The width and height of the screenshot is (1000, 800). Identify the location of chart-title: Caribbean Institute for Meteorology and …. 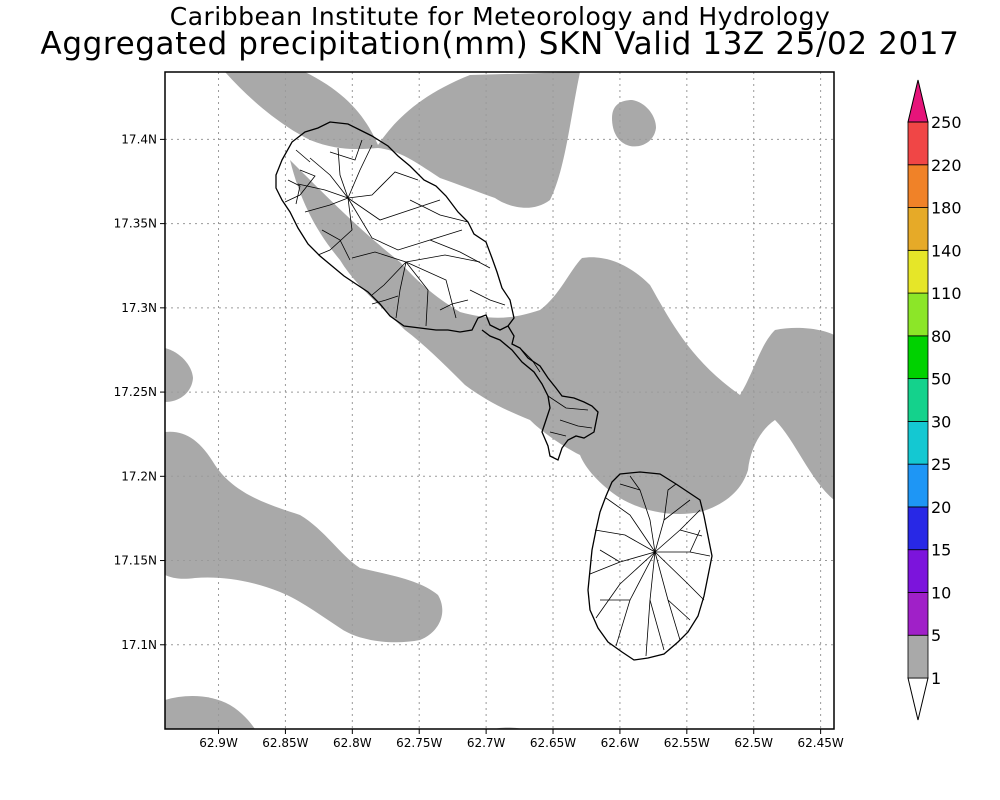
(500, 16).